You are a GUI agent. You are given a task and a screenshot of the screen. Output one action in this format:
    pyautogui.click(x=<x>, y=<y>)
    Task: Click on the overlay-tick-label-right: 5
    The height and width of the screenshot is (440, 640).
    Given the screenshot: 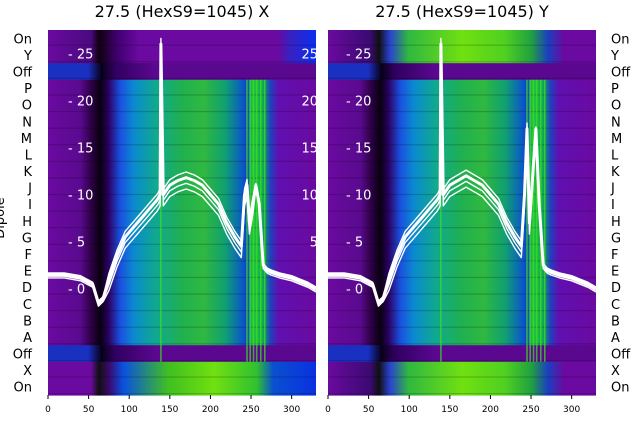 What is the action you would take?
    pyautogui.click(x=314, y=243)
    